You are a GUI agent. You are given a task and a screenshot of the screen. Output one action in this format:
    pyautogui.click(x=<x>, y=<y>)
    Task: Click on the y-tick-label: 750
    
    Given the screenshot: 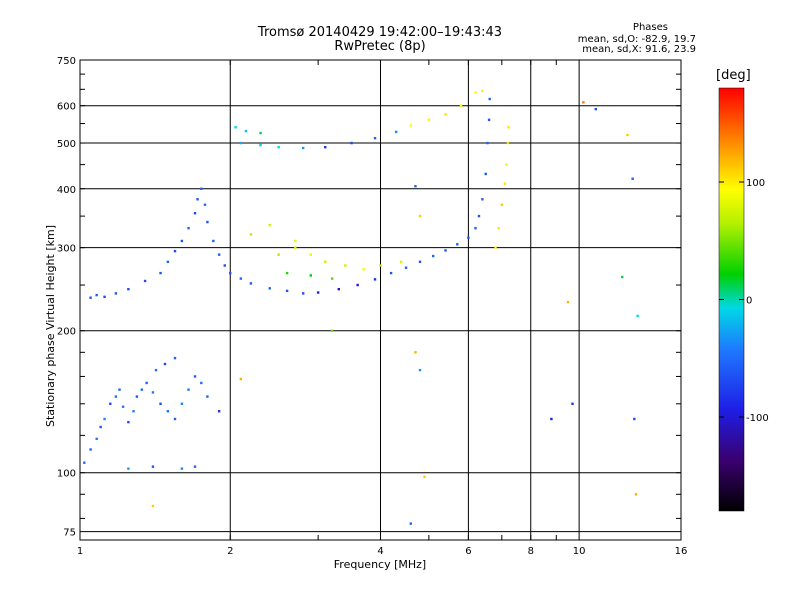 What is the action you would take?
    pyautogui.click(x=66, y=61)
    